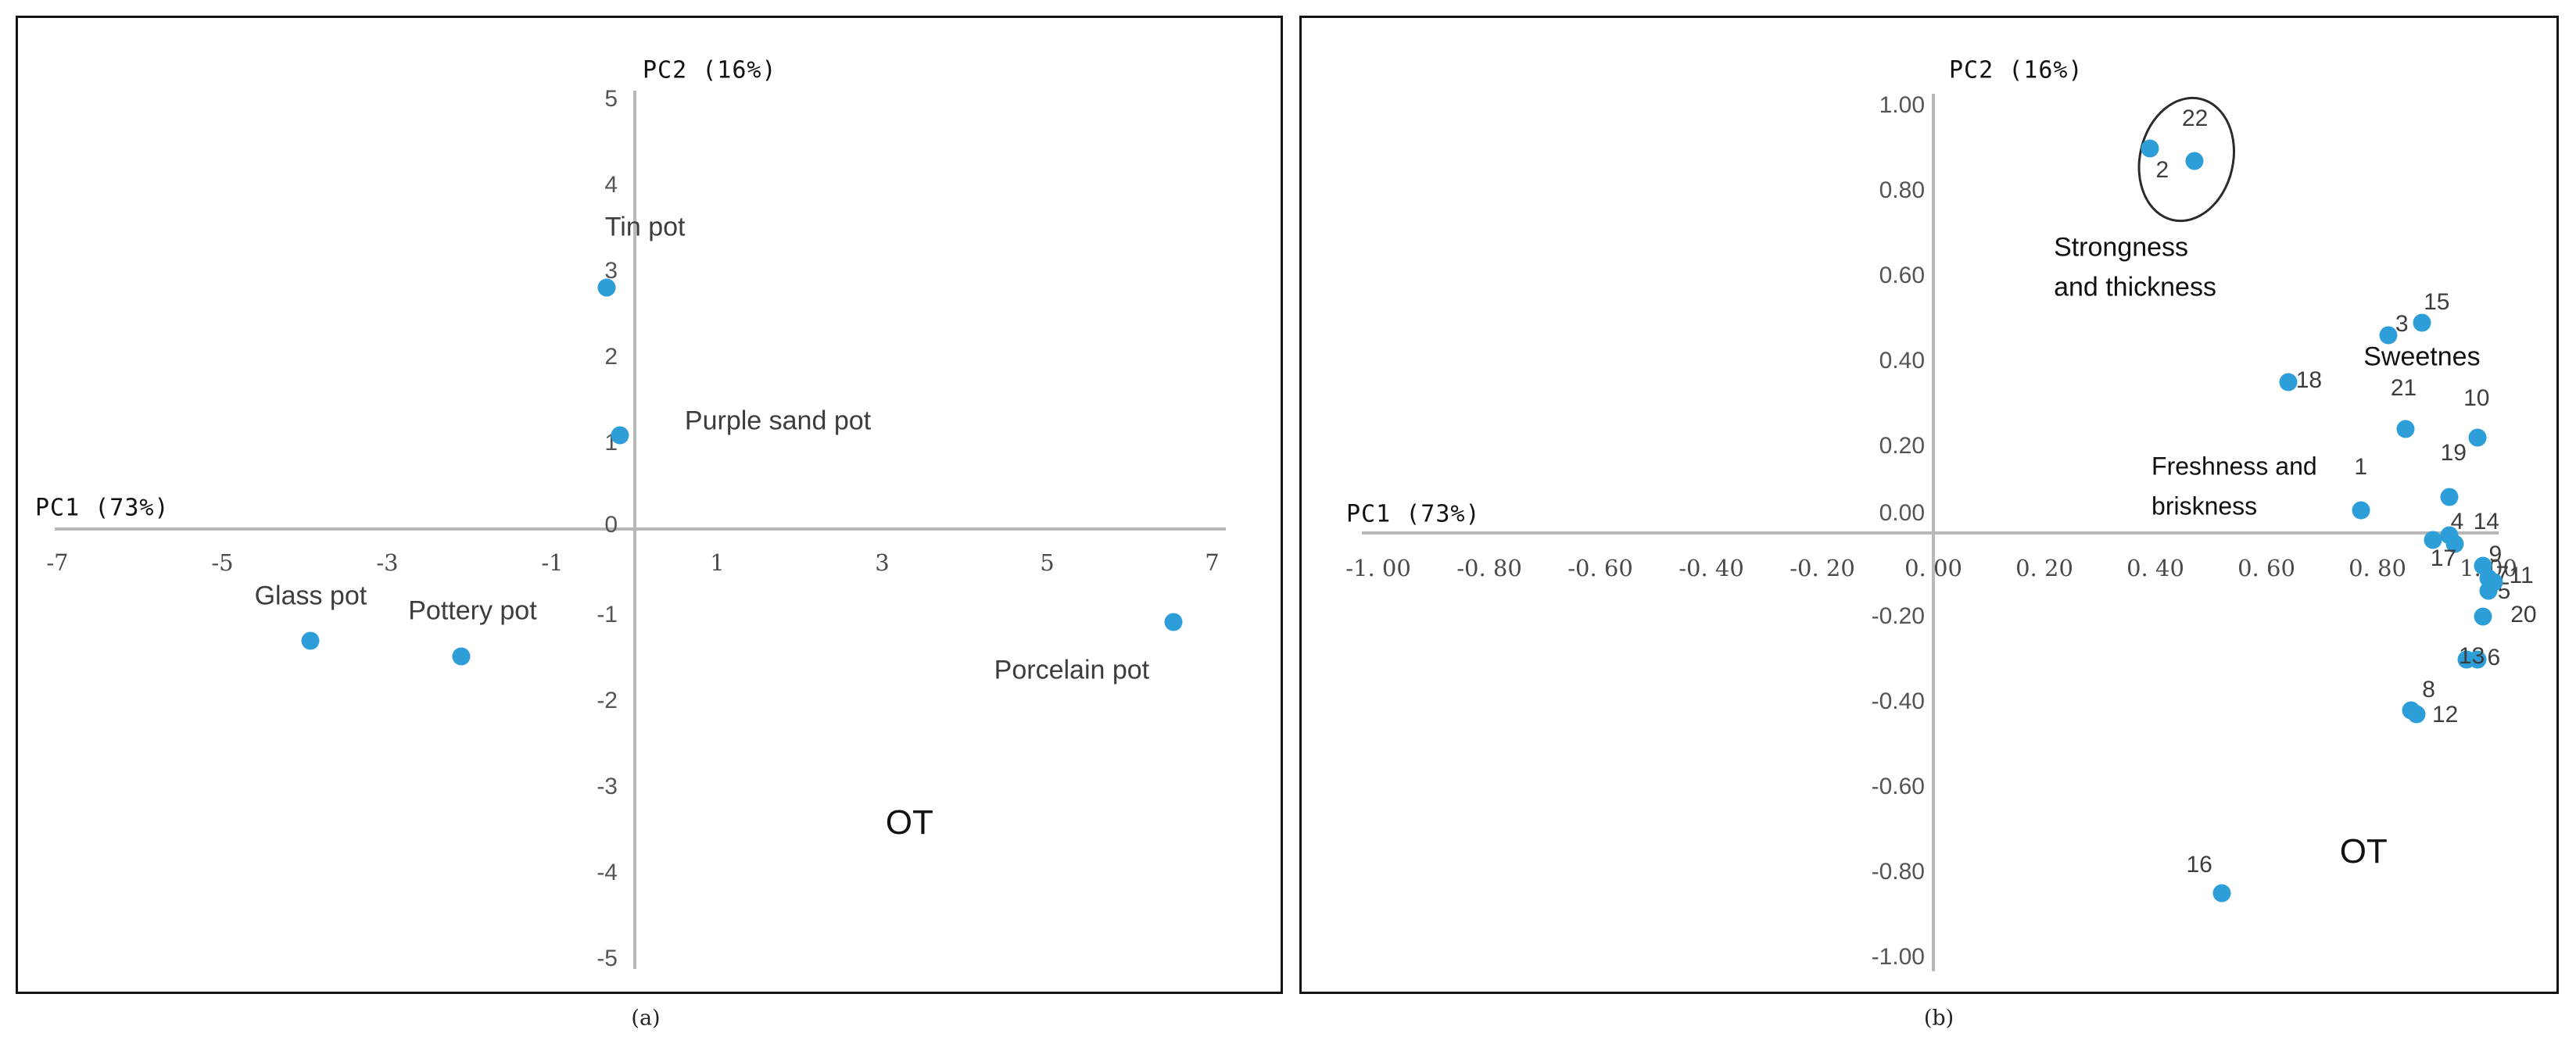 This screenshot has height=1044, width=2576. Describe the element at coordinates (909, 822) in the screenshot. I see `annotation-a_ot-line1: OT` at that location.